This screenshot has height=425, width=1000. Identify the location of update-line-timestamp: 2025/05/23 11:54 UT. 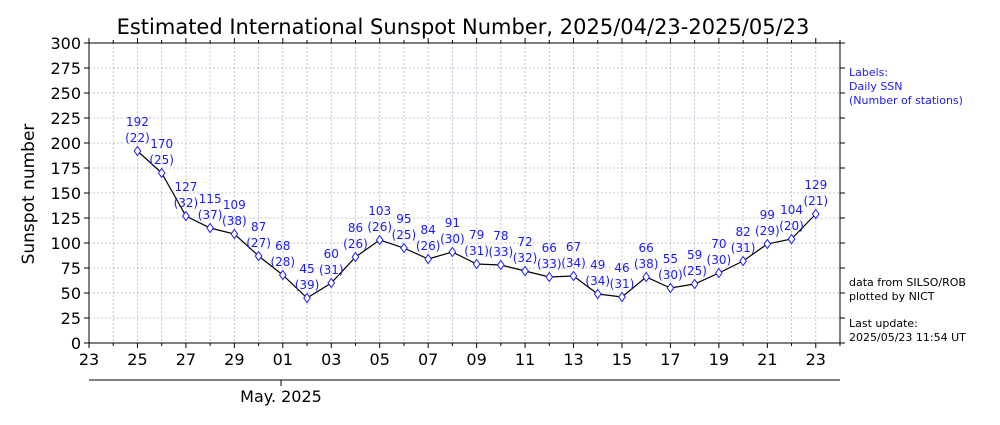
(907, 337).